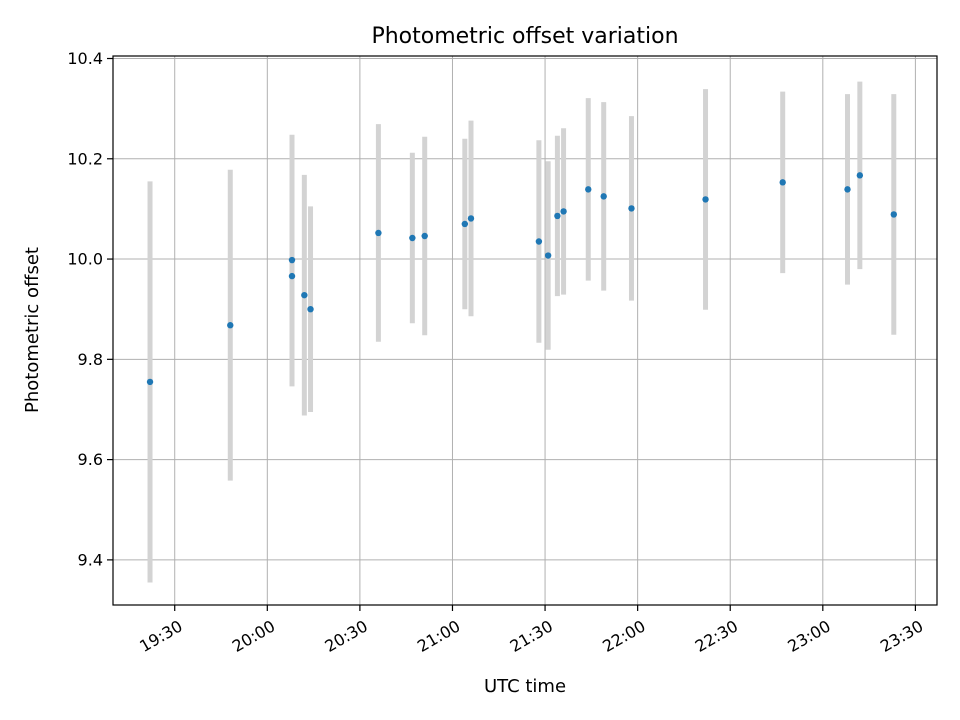 The image size is (960, 720). Describe the element at coordinates (85, 58) in the screenshot. I see `y-tick-label: 10.4` at that location.